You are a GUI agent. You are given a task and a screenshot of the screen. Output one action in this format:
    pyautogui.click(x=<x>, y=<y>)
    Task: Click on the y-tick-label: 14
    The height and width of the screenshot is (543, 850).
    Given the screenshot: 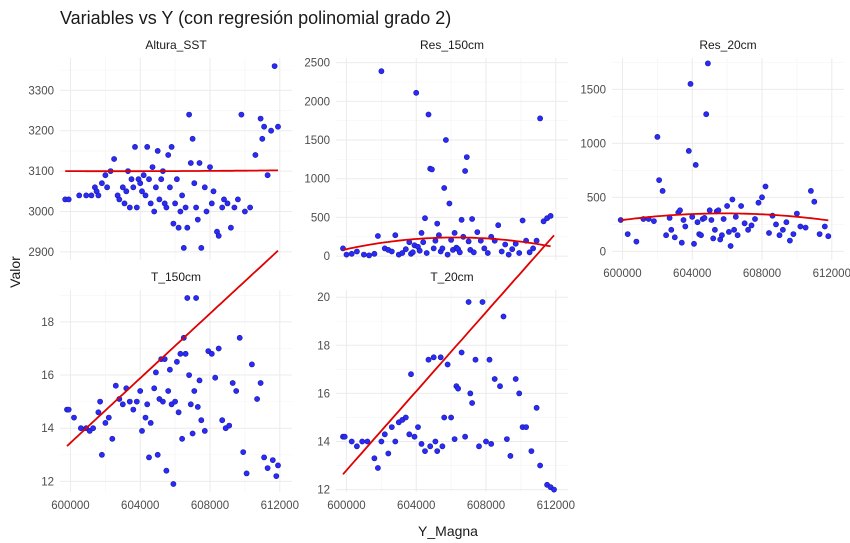 What is the action you would take?
    pyautogui.click(x=47, y=429)
    